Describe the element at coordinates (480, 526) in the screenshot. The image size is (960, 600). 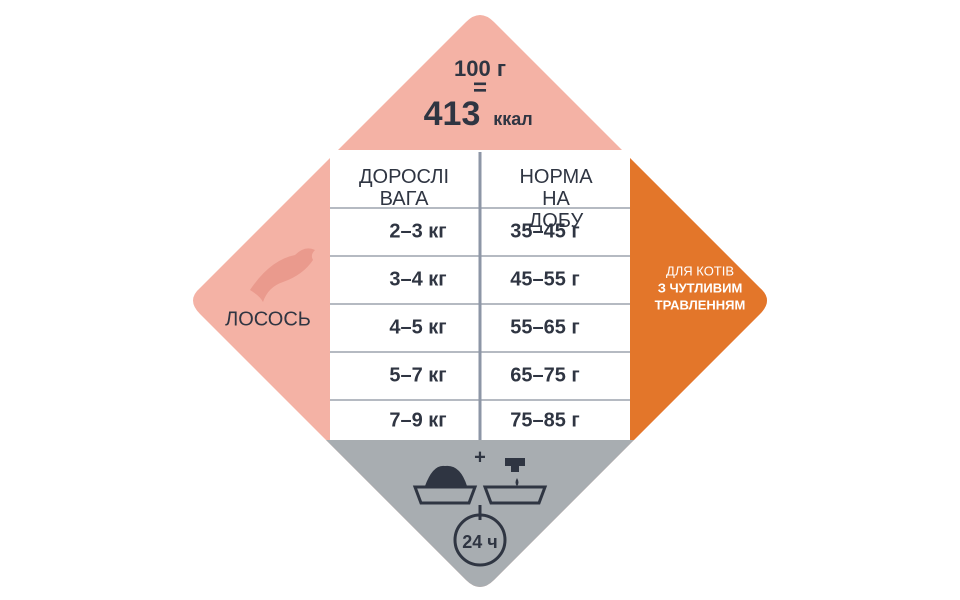
I see `icons` at that location.